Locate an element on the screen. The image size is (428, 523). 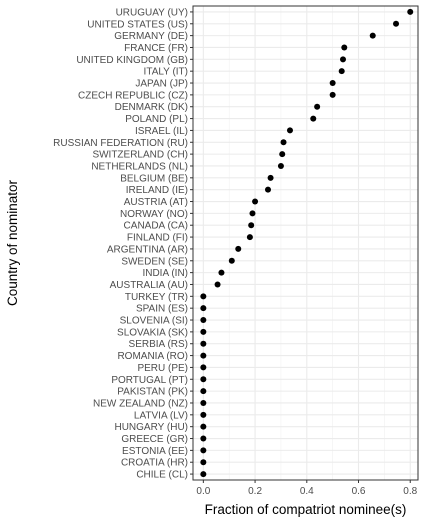
y-tick-label: ESTONIA (EE) is located at coordinates (155, 451).